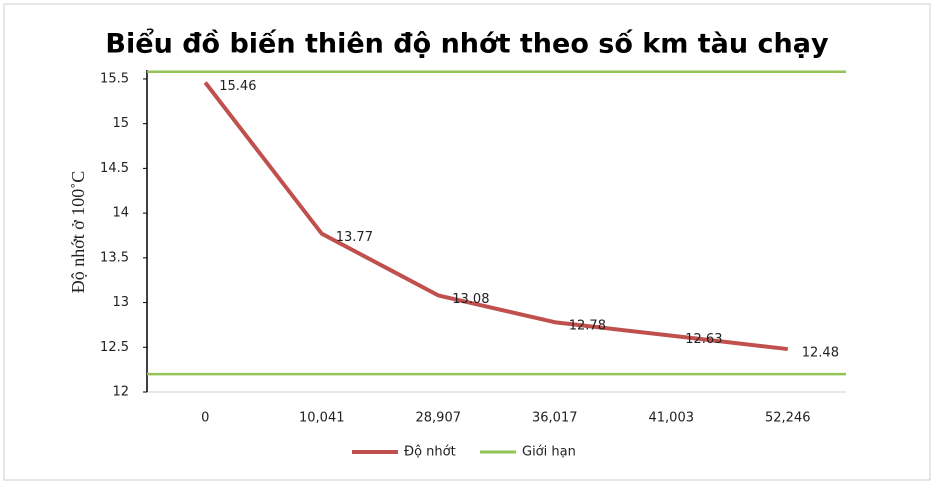 Image resolution: width=935 pixels, height=486 pixels. What do you see at coordinates (120, 123) in the screenshot?
I see `y-tick-label: 15` at bounding box center [120, 123].